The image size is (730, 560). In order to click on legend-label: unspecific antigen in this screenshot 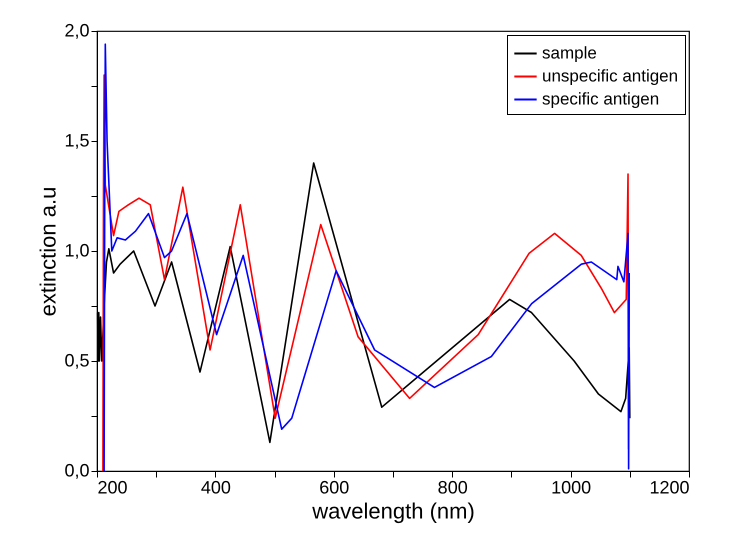, I will do `click(610, 76)`.